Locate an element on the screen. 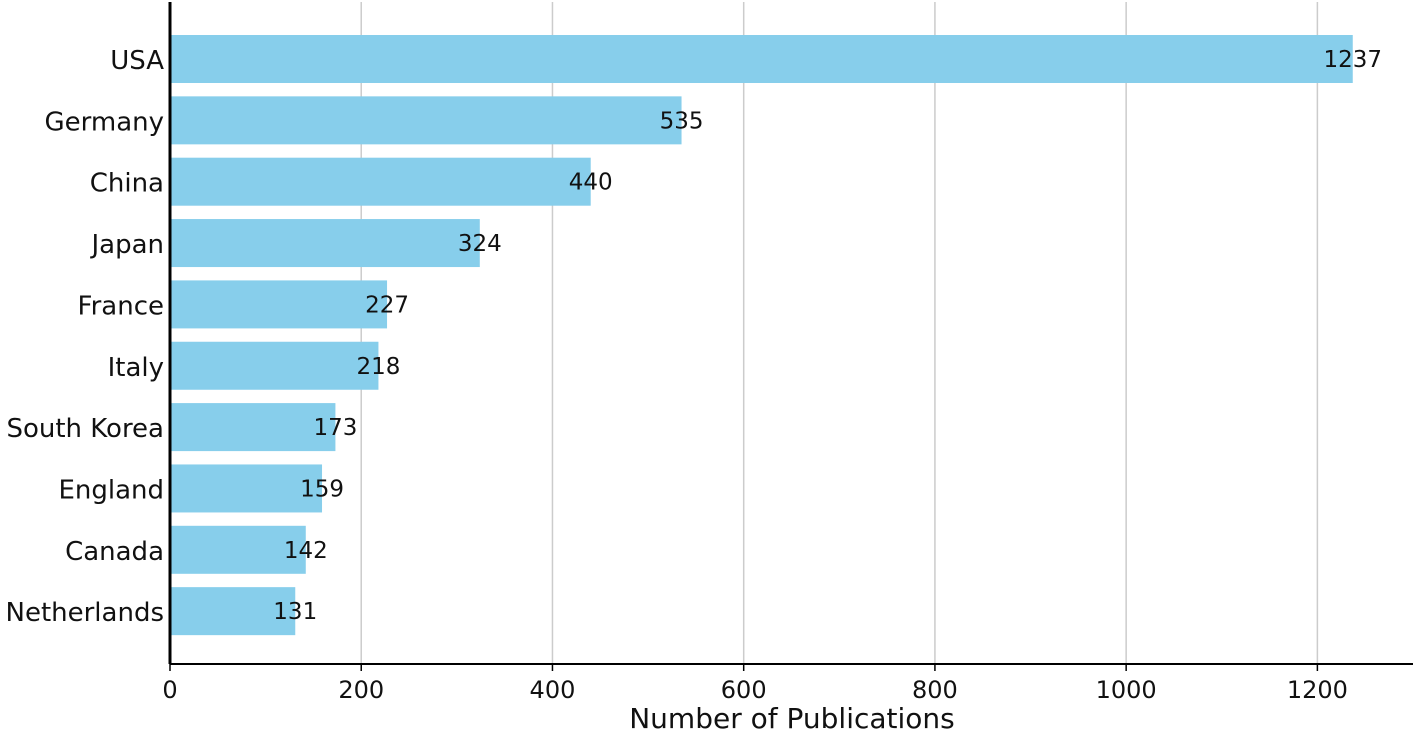 This screenshot has width=1418, height=734. value-label: 227 is located at coordinates (387, 305).